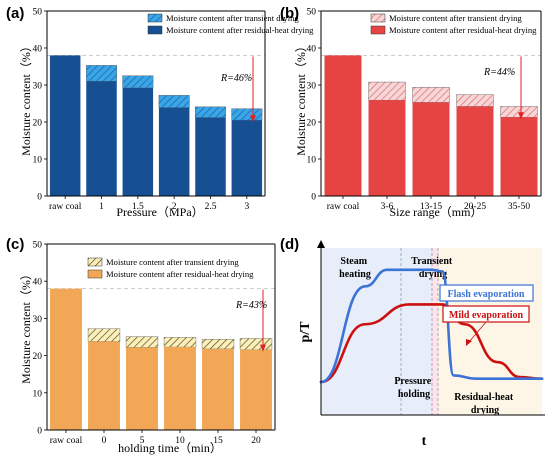 Image resolution: width=550 pixels, height=463 pixels. Describe the element at coordinates (15, 13) in the screenshot. I see `panel-label-a: (a)` at that location.